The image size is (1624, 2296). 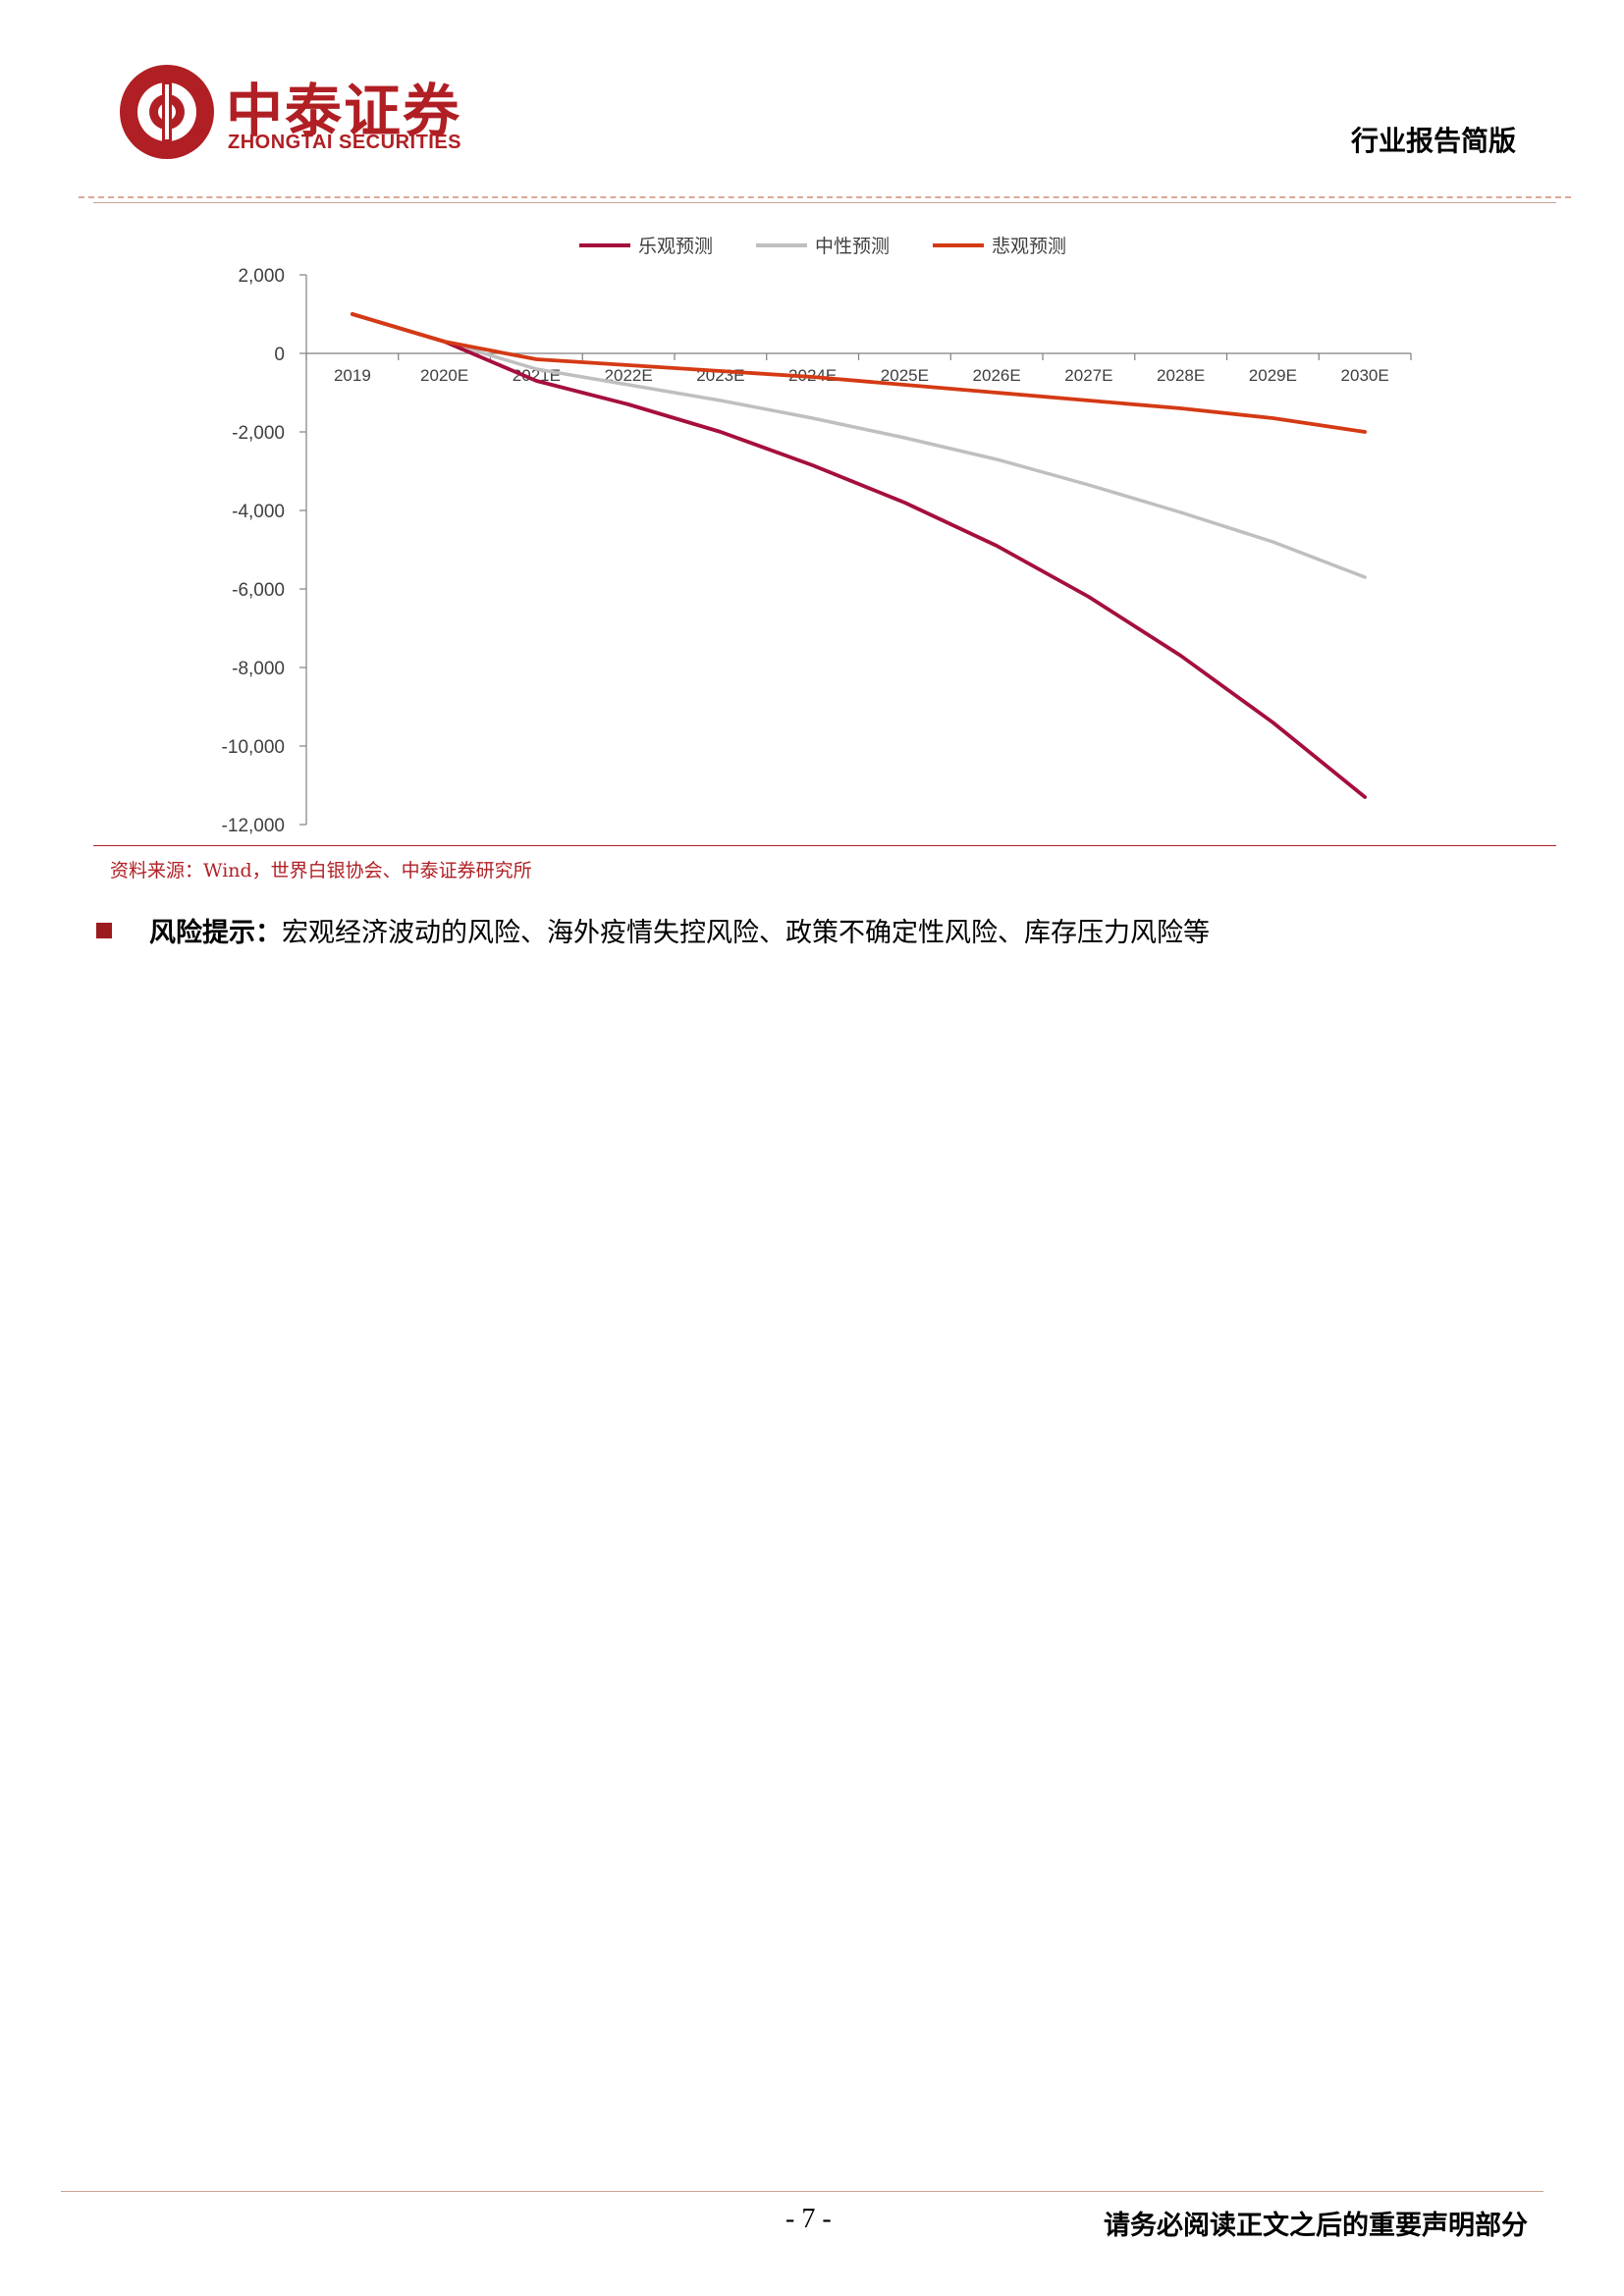 What do you see at coordinates (258, 512) in the screenshot?
I see `y-tick-label: -4,000` at bounding box center [258, 512].